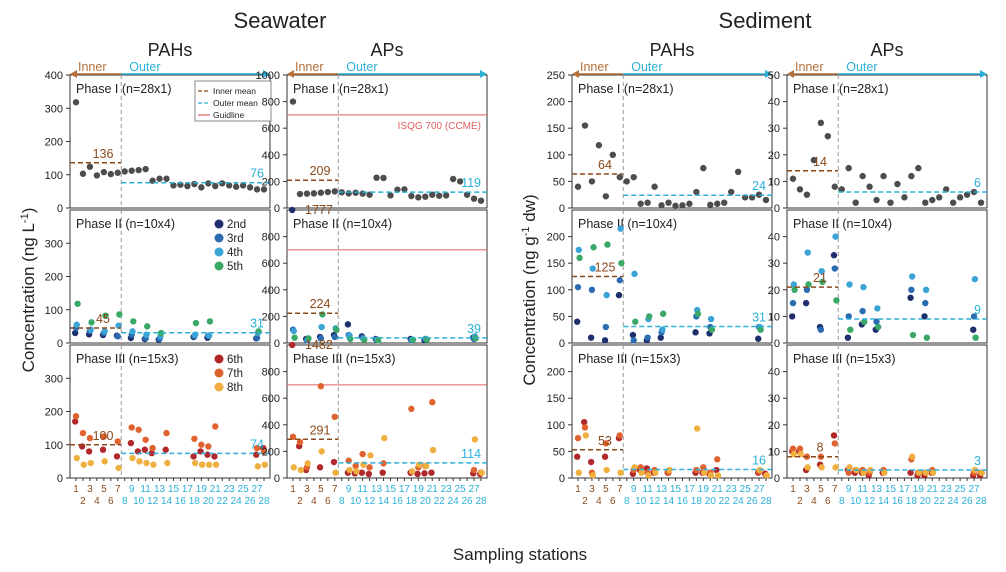 This screenshot has width=1006, height=572. I want to click on outer-mean-label: 114, so click(471, 454).